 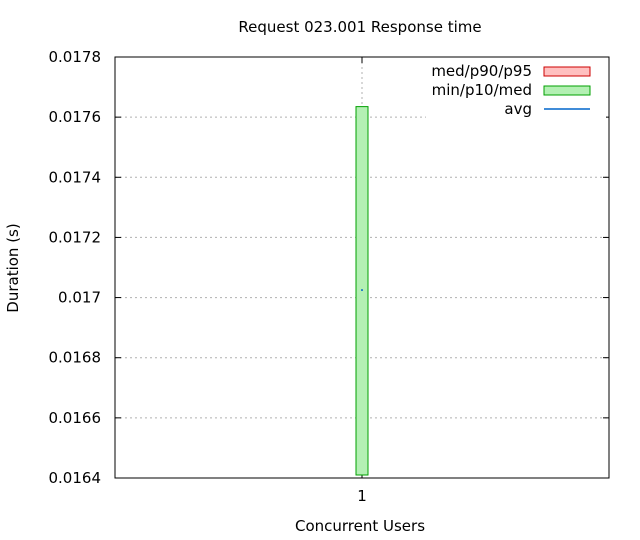 What do you see at coordinates (75, 117) in the screenshot?
I see `y-tick-label: 0.0176` at bounding box center [75, 117].